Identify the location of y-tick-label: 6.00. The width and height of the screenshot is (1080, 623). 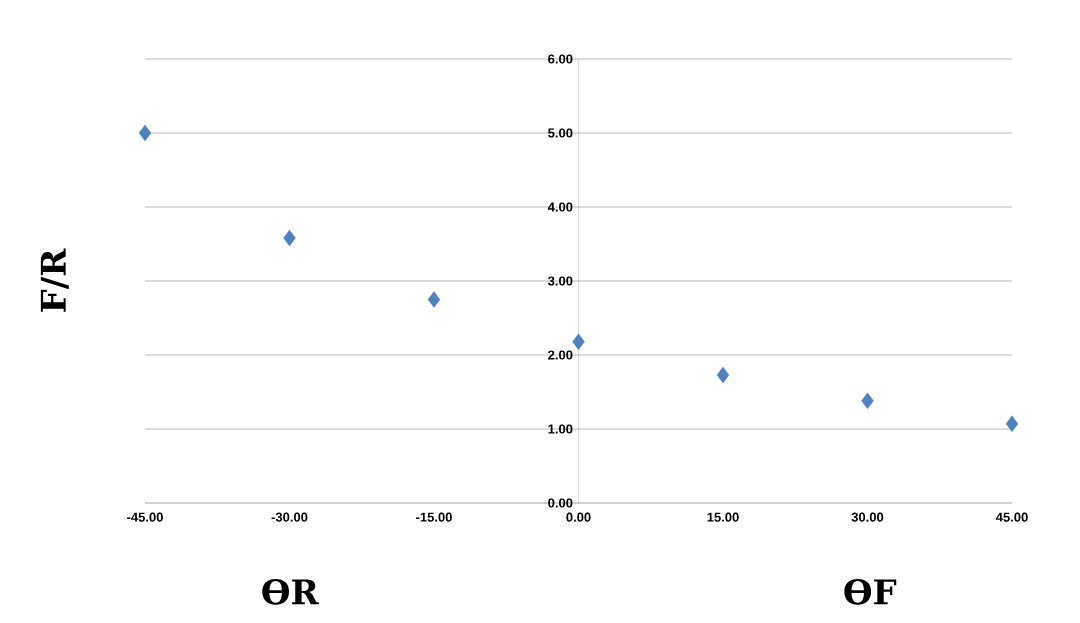
(560, 59).